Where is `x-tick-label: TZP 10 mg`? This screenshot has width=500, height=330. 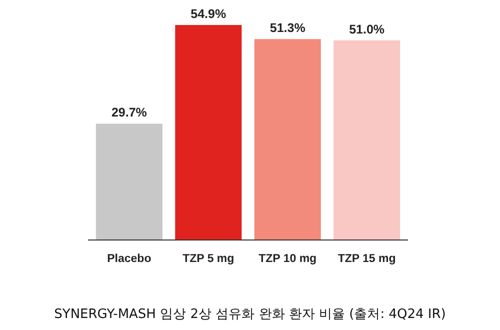 x-tick-label: TZP 10 mg is located at coordinates (287, 259).